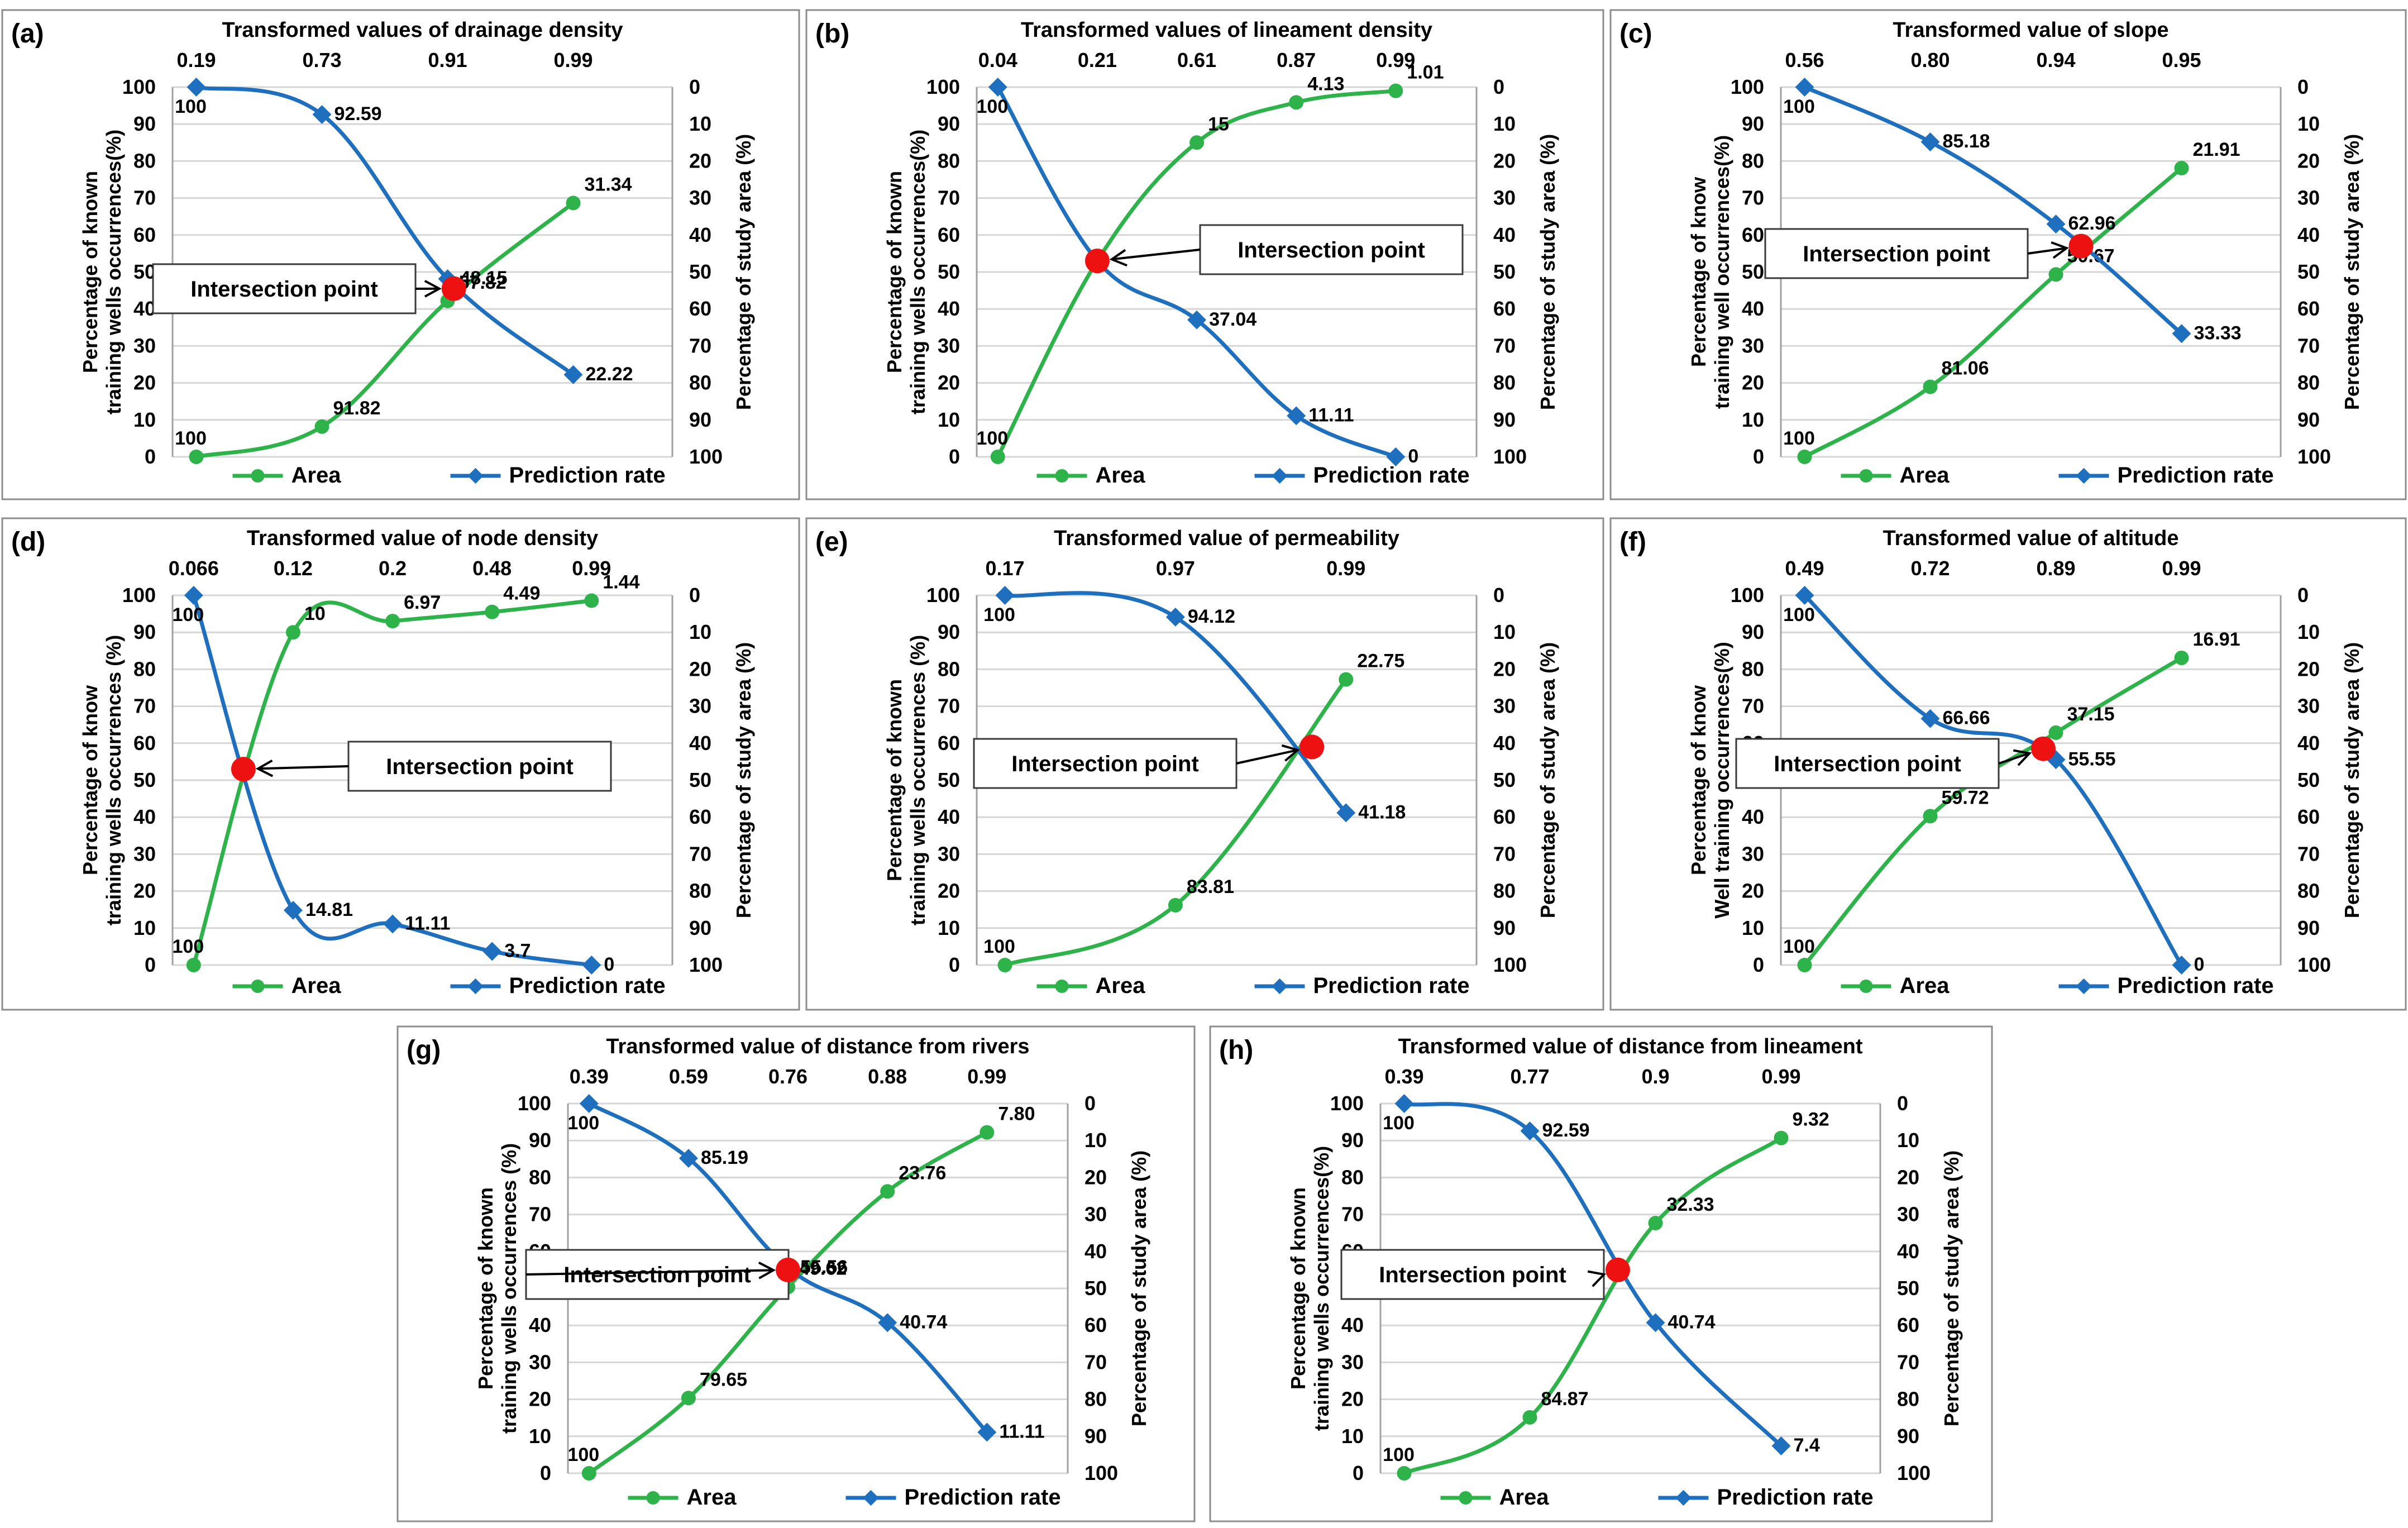  What do you see at coordinates (1966, 141) in the screenshot?
I see `prediction-data-label: 85.18` at bounding box center [1966, 141].